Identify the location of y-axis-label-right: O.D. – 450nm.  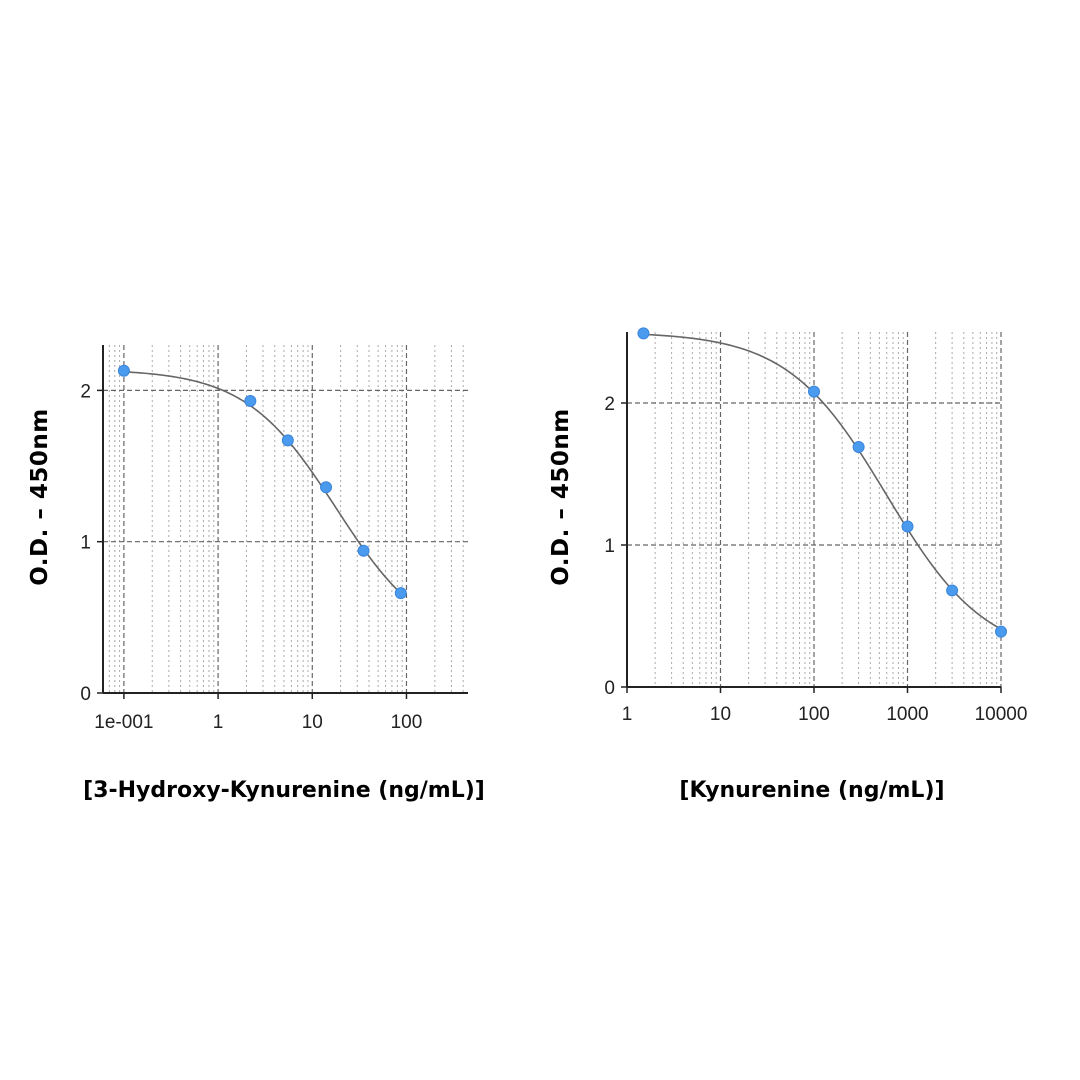
(561, 497).